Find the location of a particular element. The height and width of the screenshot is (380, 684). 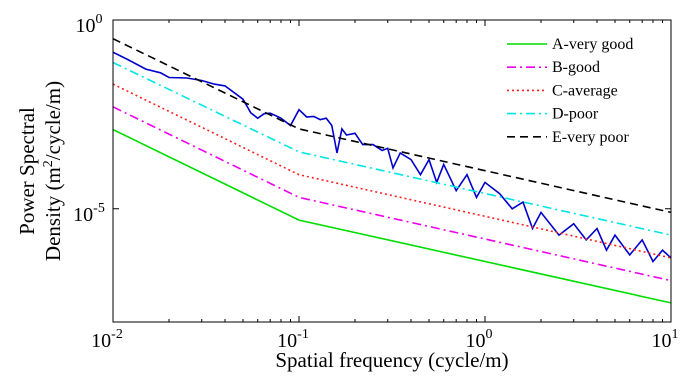

x-tick-label: 10⁻² is located at coordinates (107, 339).